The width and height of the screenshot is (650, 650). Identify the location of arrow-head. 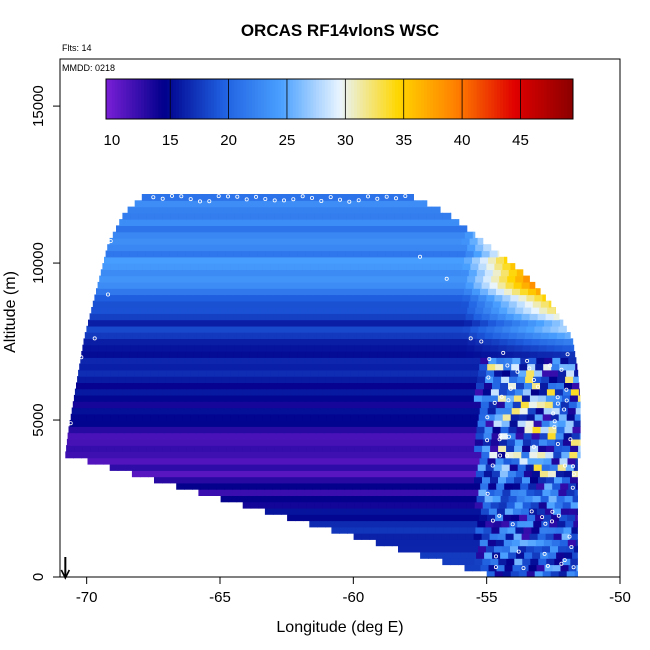
(65, 574).